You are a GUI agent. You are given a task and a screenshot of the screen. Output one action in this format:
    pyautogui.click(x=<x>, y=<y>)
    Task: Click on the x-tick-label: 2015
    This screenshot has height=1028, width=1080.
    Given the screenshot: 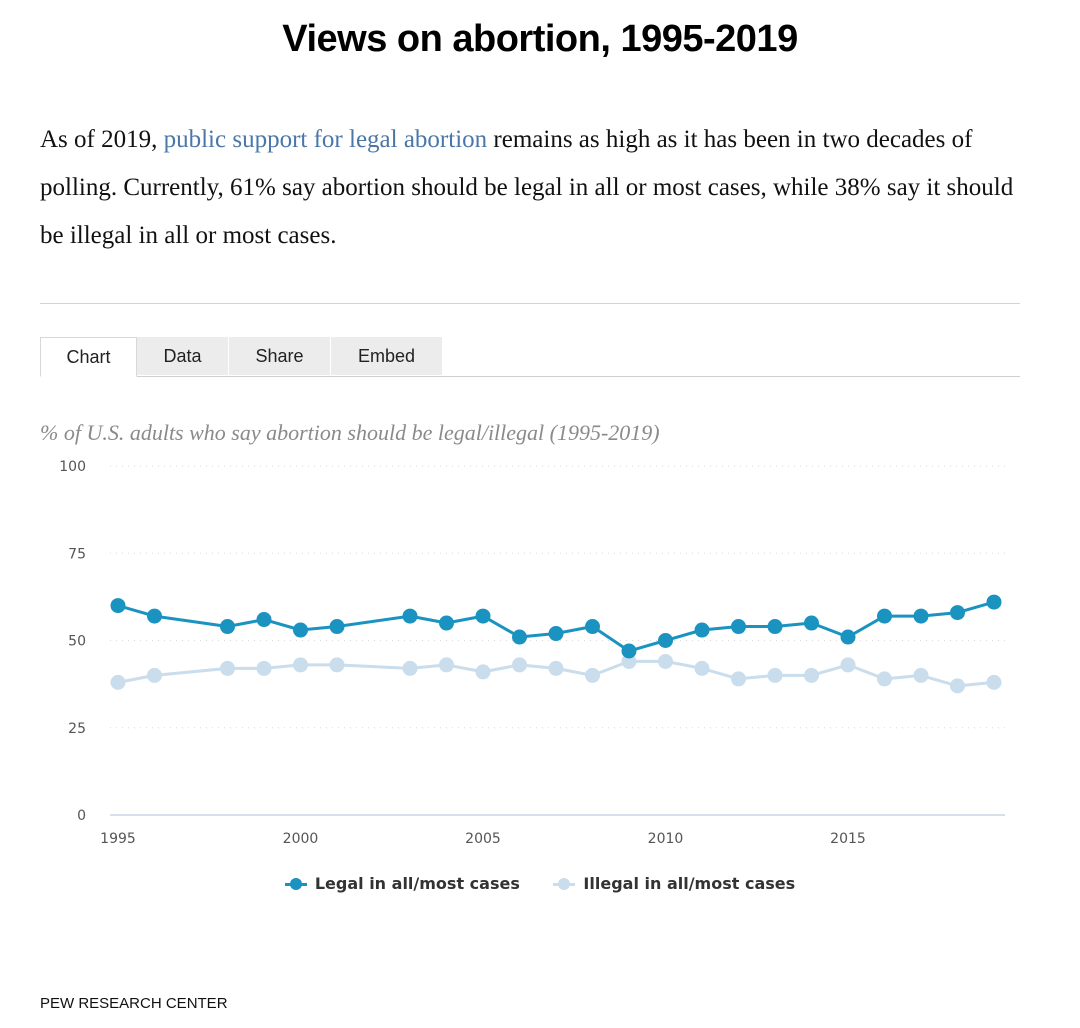 What is the action you would take?
    pyautogui.click(x=848, y=839)
    